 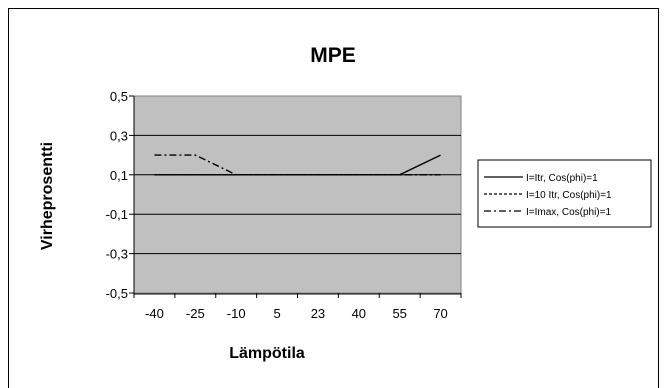 What do you see at coordinates (399, 313) in the screenshot?
I see `x-tick-label: 55` at bounding box center [399, 313].